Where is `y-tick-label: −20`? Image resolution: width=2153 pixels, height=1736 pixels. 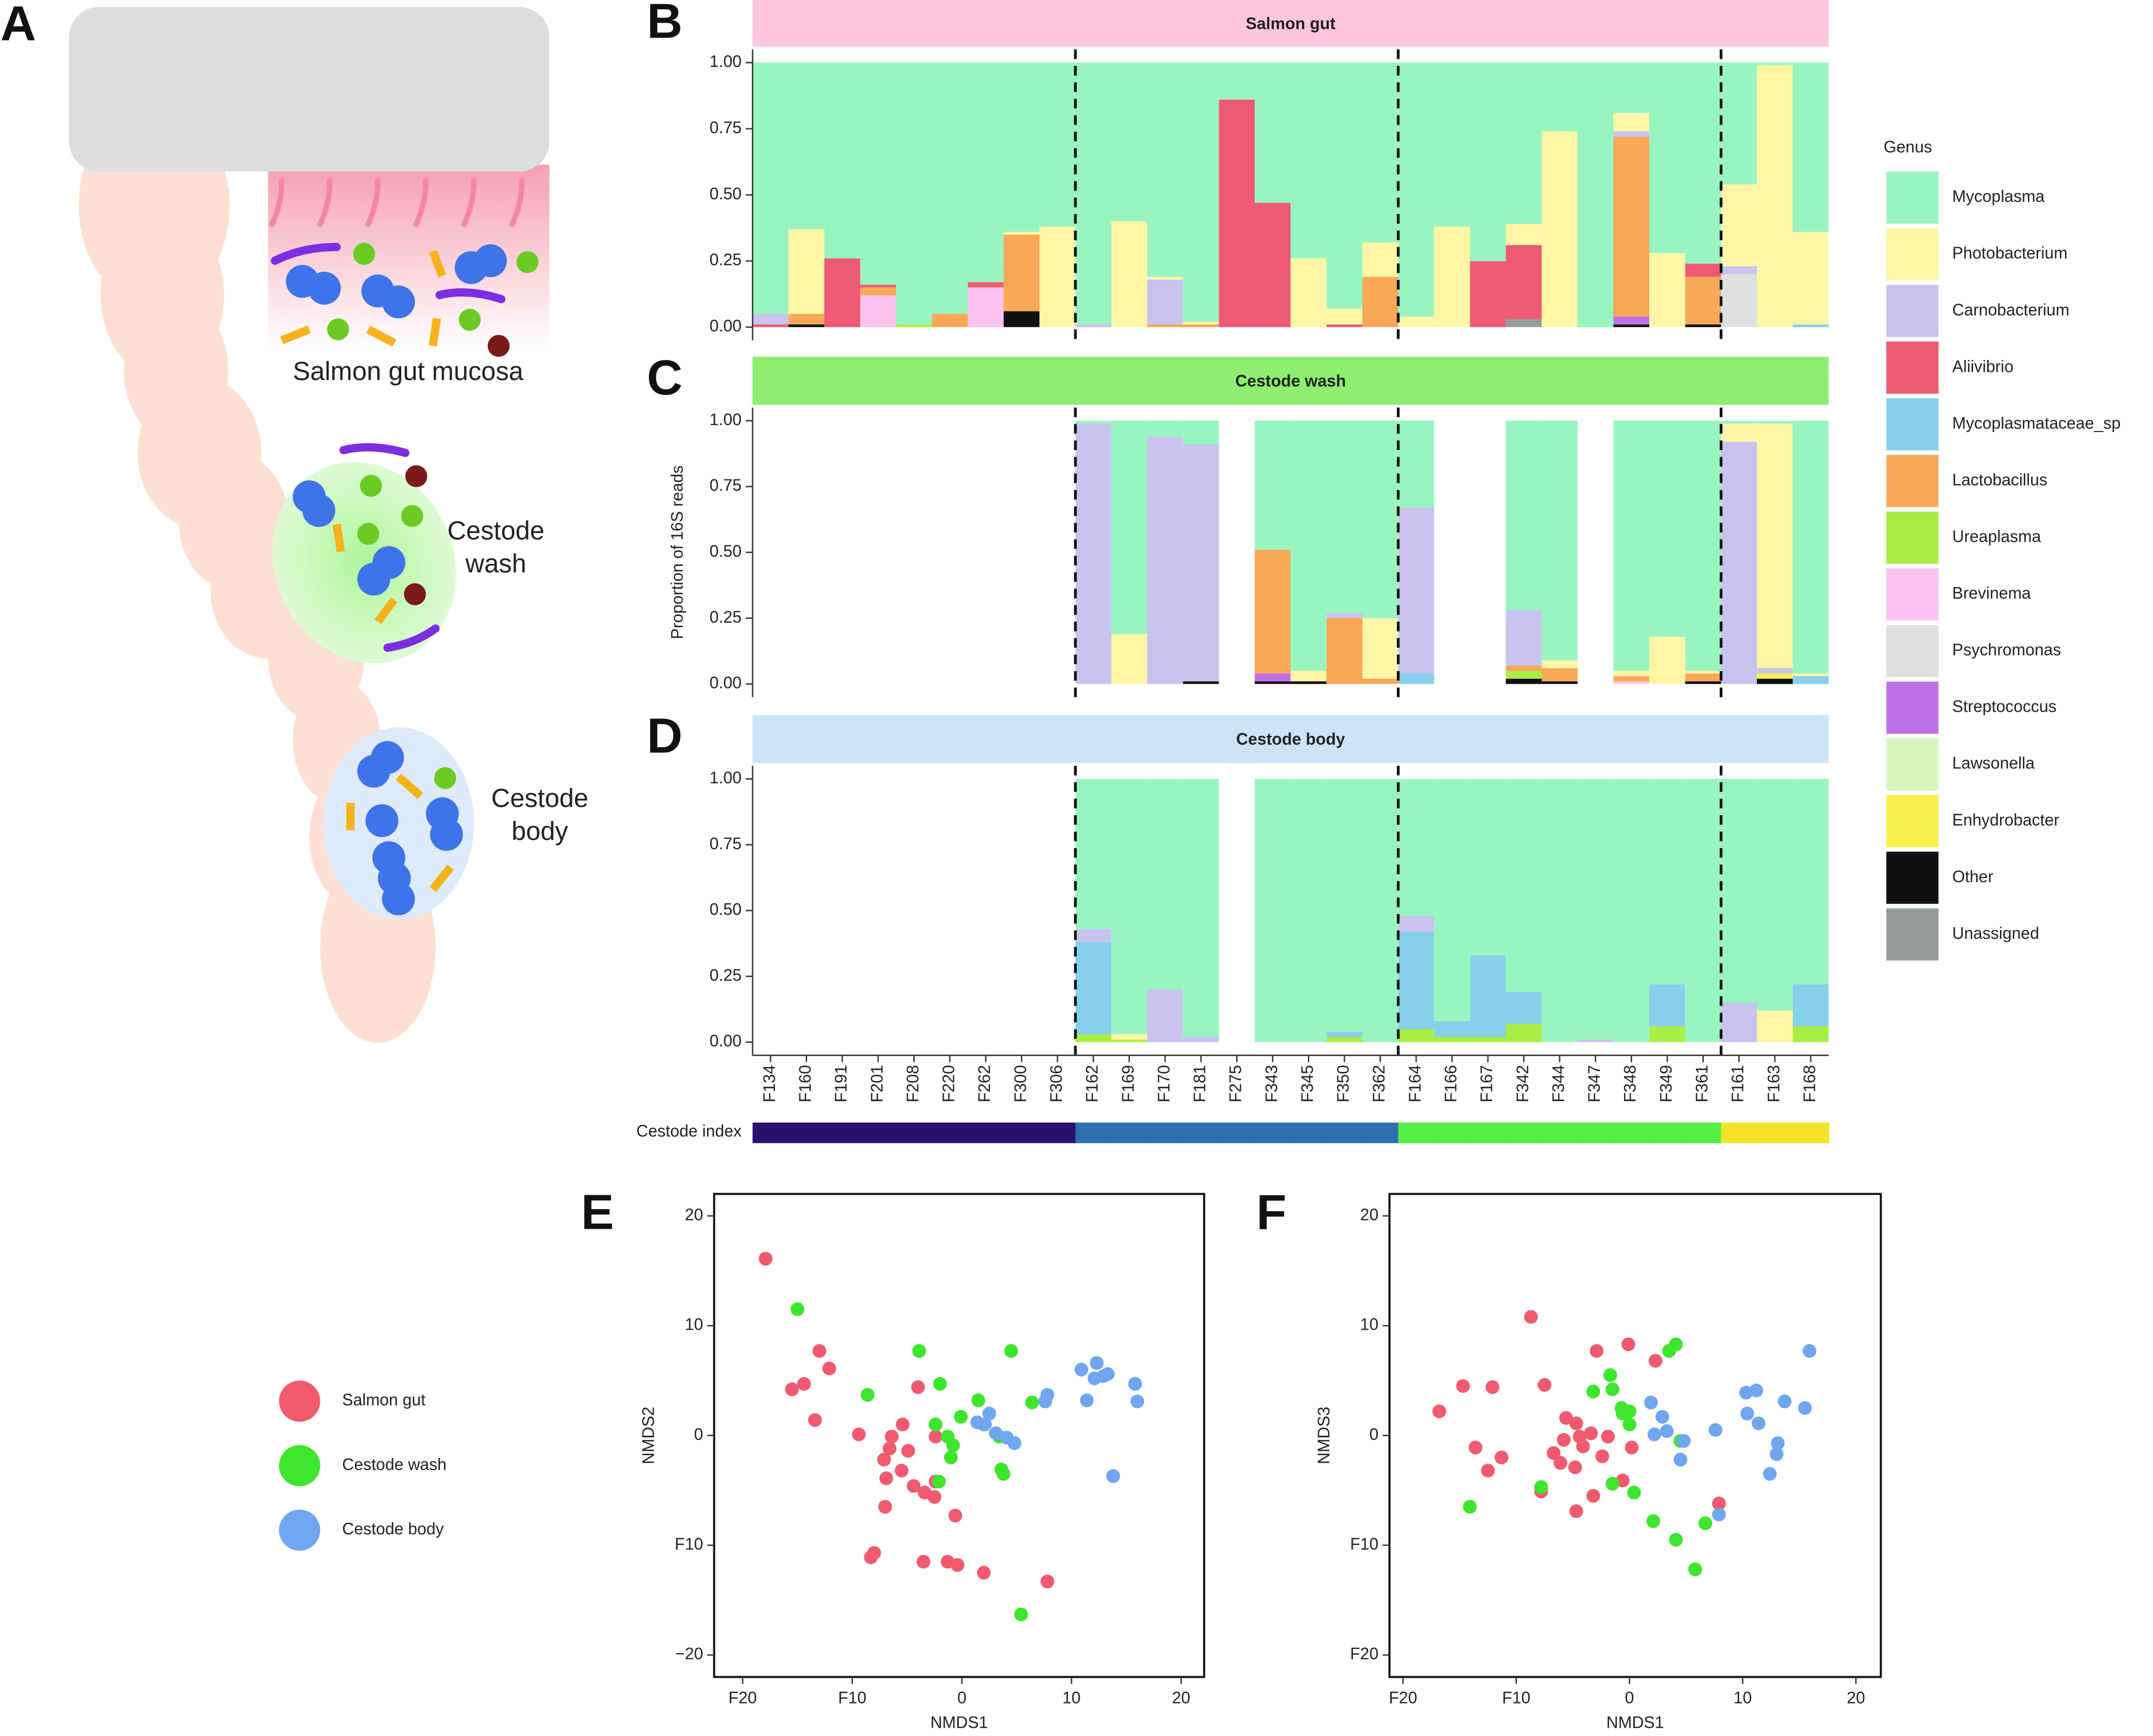
y-tick-label: −20 is located at coordinates (689, 1654).